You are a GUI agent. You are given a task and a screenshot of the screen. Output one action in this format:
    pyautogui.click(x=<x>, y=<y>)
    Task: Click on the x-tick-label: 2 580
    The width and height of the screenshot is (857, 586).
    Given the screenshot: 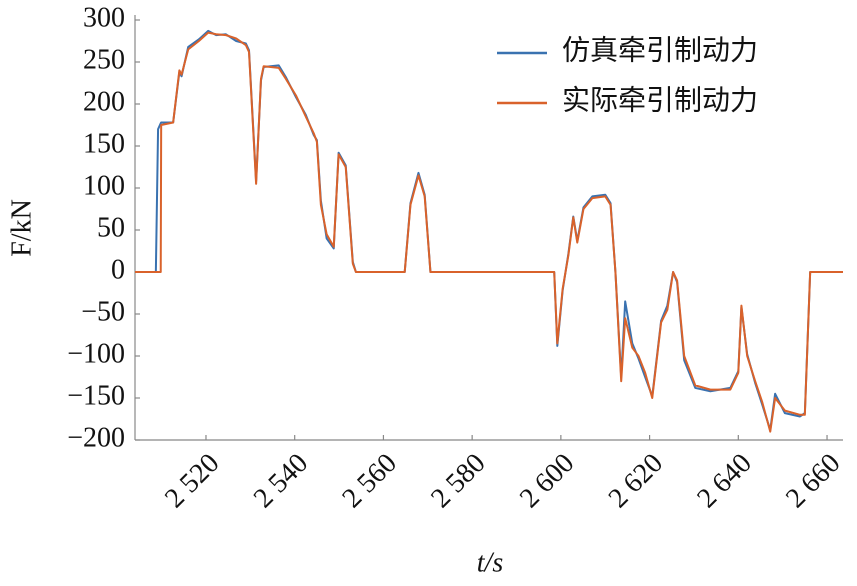 What is the action you would take?
    pyautogui.click(x=458, y=481)
    